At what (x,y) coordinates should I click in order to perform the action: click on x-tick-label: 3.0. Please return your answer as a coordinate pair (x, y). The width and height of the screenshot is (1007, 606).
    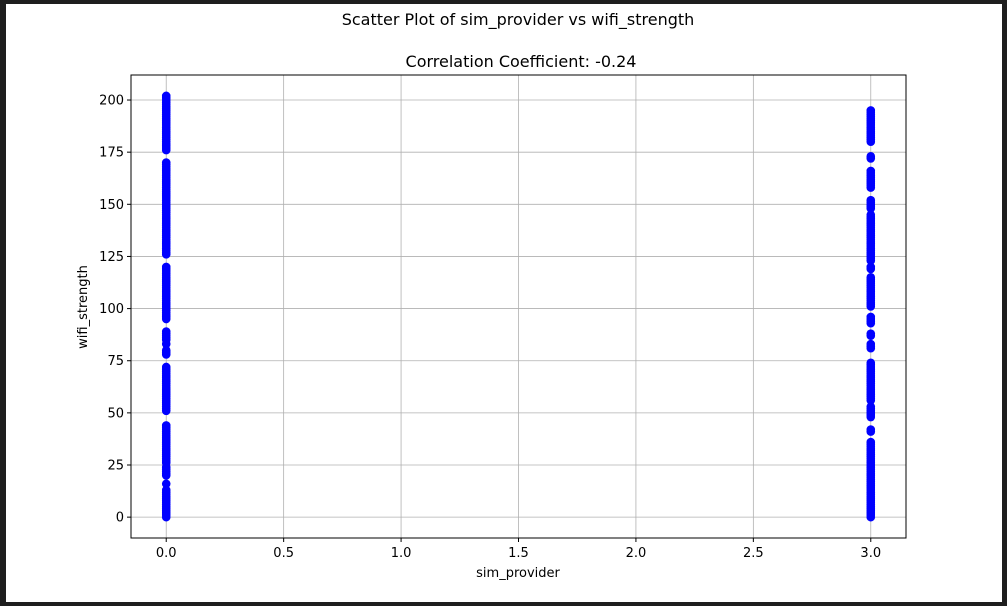
    Looking at the image, I should click on (870, 553).